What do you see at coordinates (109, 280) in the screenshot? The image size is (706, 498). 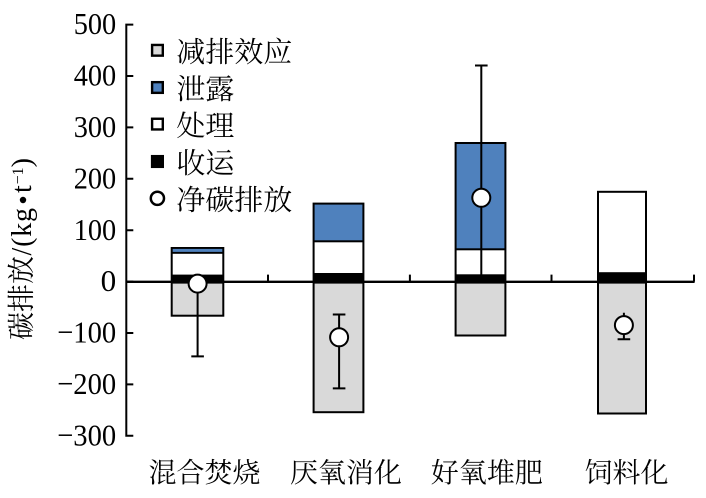 I see `svg-text: 0` at bounding box center [109, 280].